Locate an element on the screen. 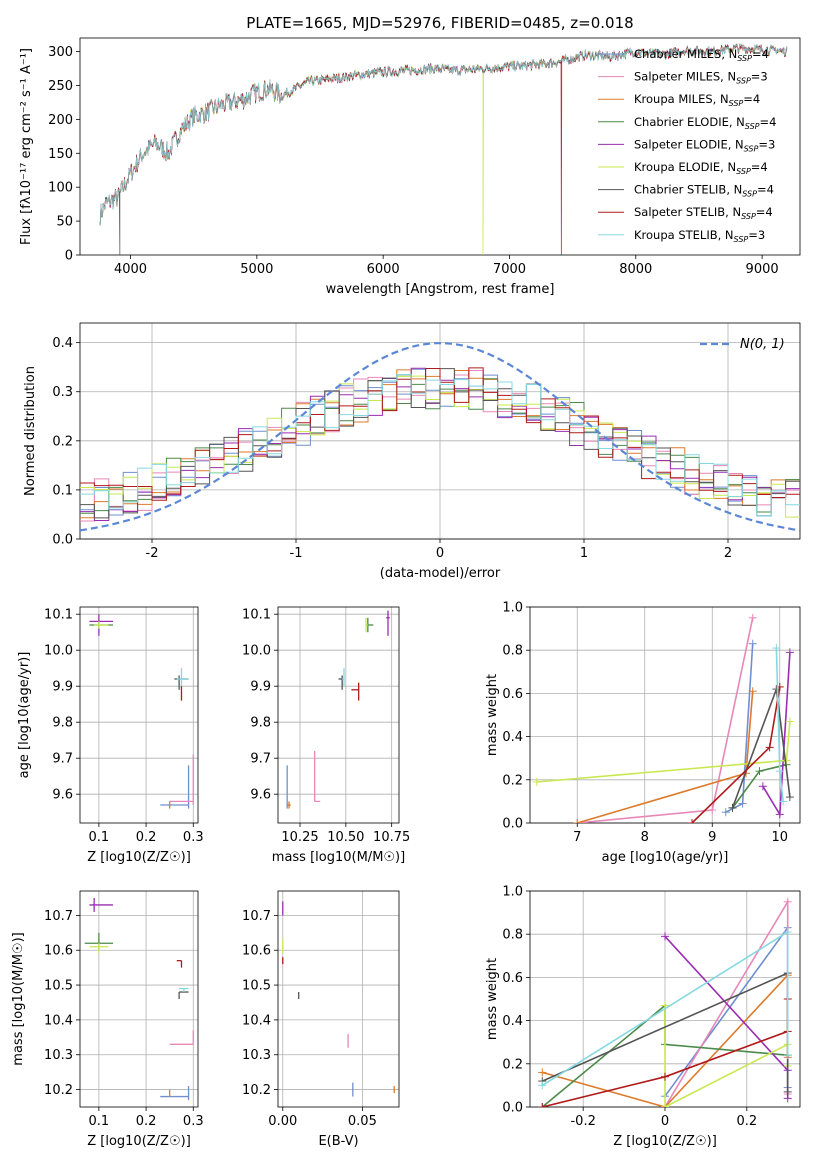  x-tick-label: 0.00 is located at coordinates (282, 1121).